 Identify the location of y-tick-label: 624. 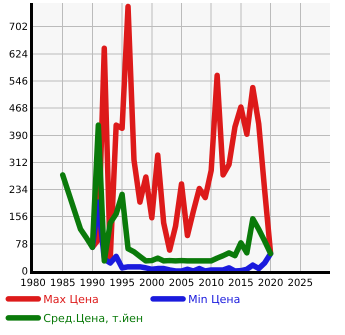
(18, 54).